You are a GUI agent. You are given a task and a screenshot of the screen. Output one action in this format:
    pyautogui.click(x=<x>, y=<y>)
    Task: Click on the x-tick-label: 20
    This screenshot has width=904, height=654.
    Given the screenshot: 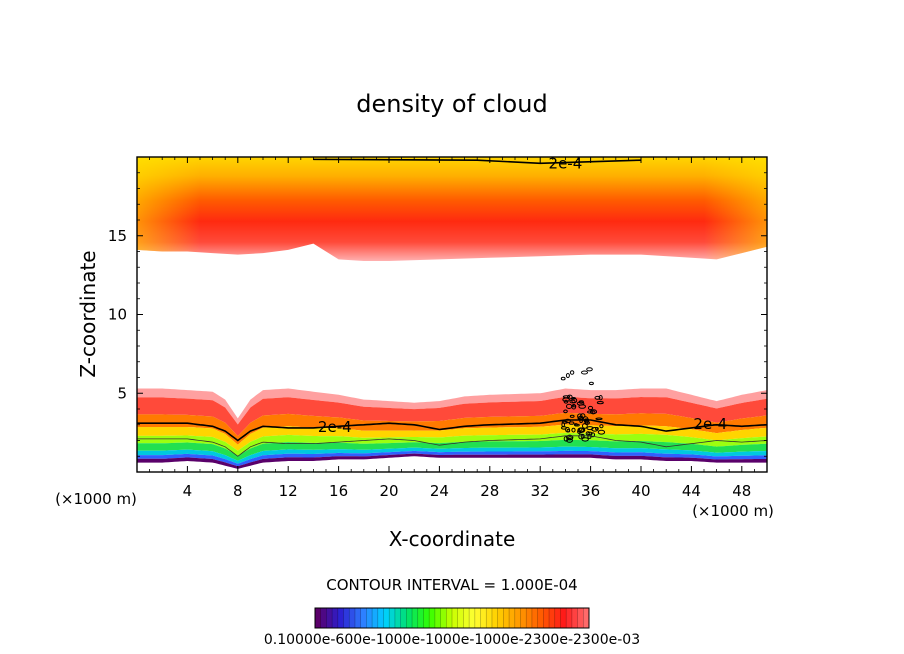 What is the action you would take?
    pyautogui.click(x=388, y=491)
    